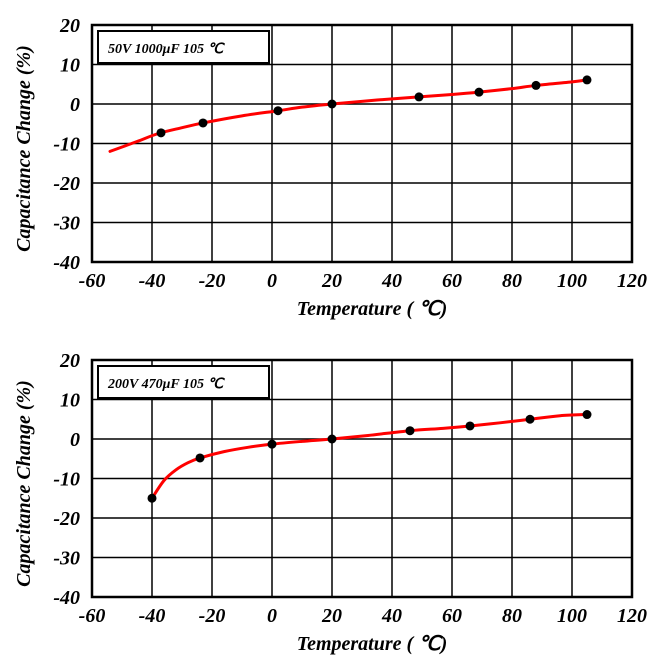 This screenshot has height=665, width=661. What do you see at coordinates (166, 384) in the screenshot?
I see `legend-label: 200V 470μF 105 ℃` at bounding box center [166, 384].